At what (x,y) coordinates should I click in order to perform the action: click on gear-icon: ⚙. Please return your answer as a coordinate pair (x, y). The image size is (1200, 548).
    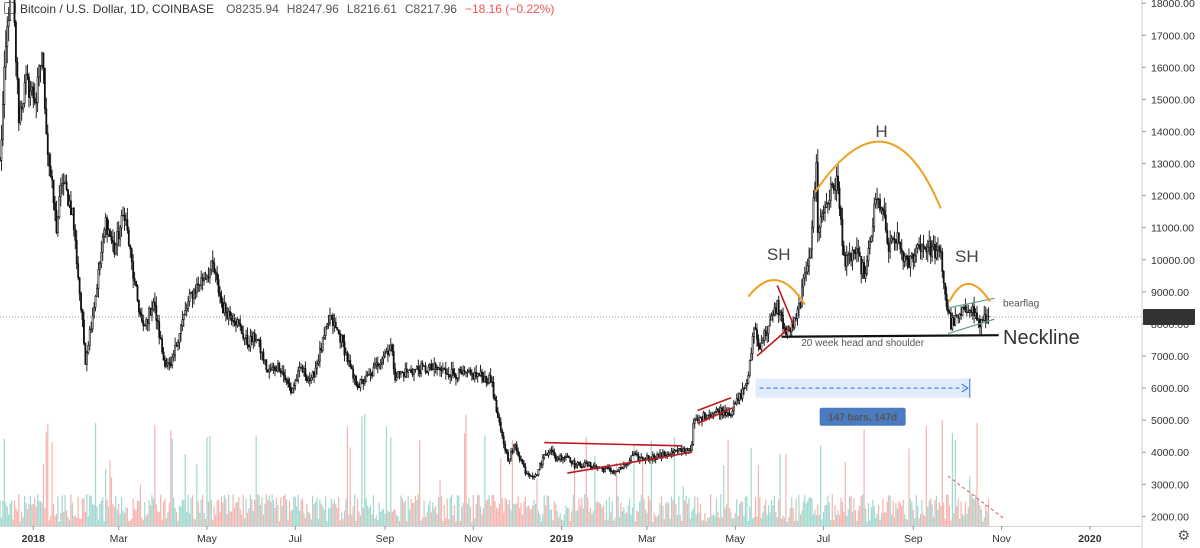
    Looking at the image, I should click on (1183, 535).